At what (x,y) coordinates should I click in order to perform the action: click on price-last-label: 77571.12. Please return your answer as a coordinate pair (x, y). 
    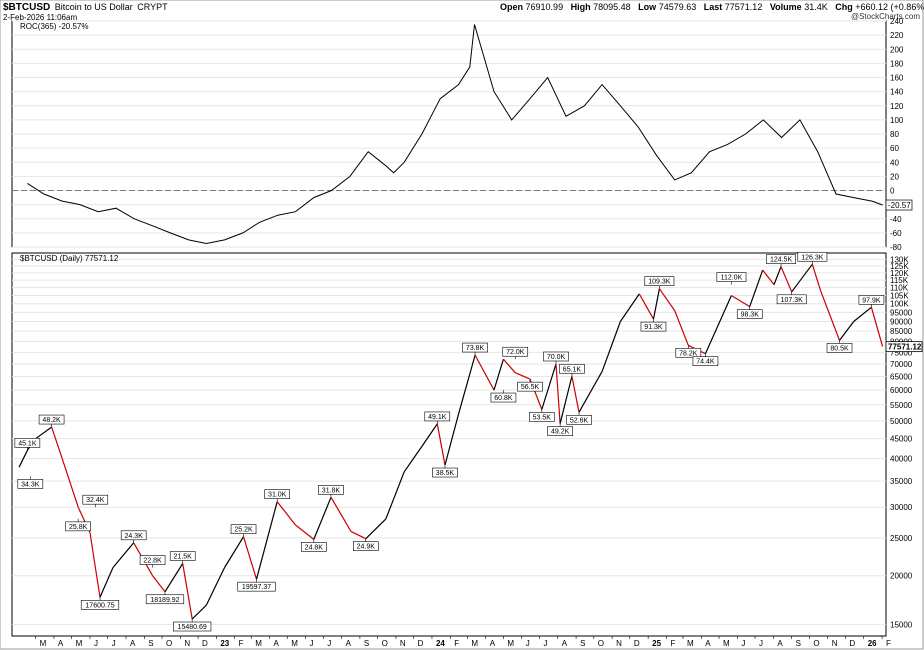
    Looking at the image, I should click on (905, 347).